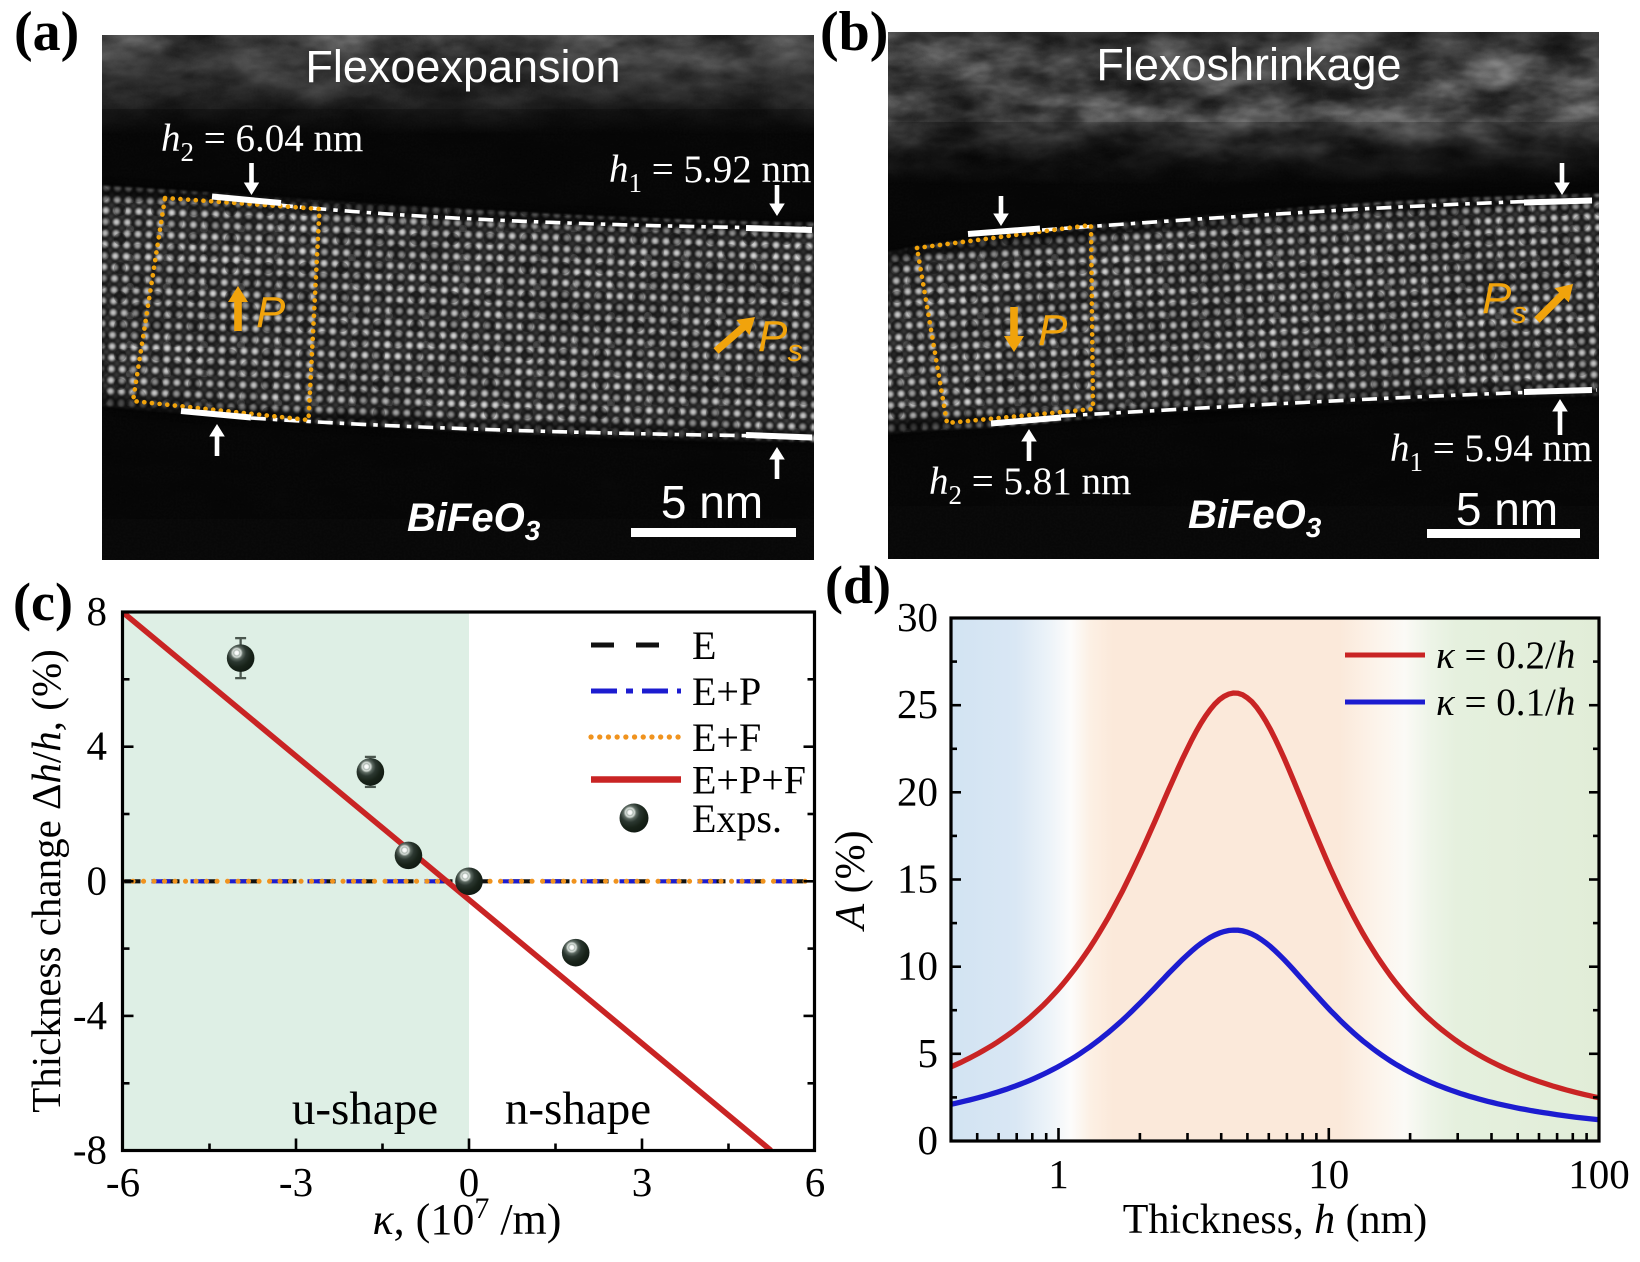 This screenshot has width=1640, height=1262. I want to click on svg-text: Flexoexpansion, so click(462, 66).